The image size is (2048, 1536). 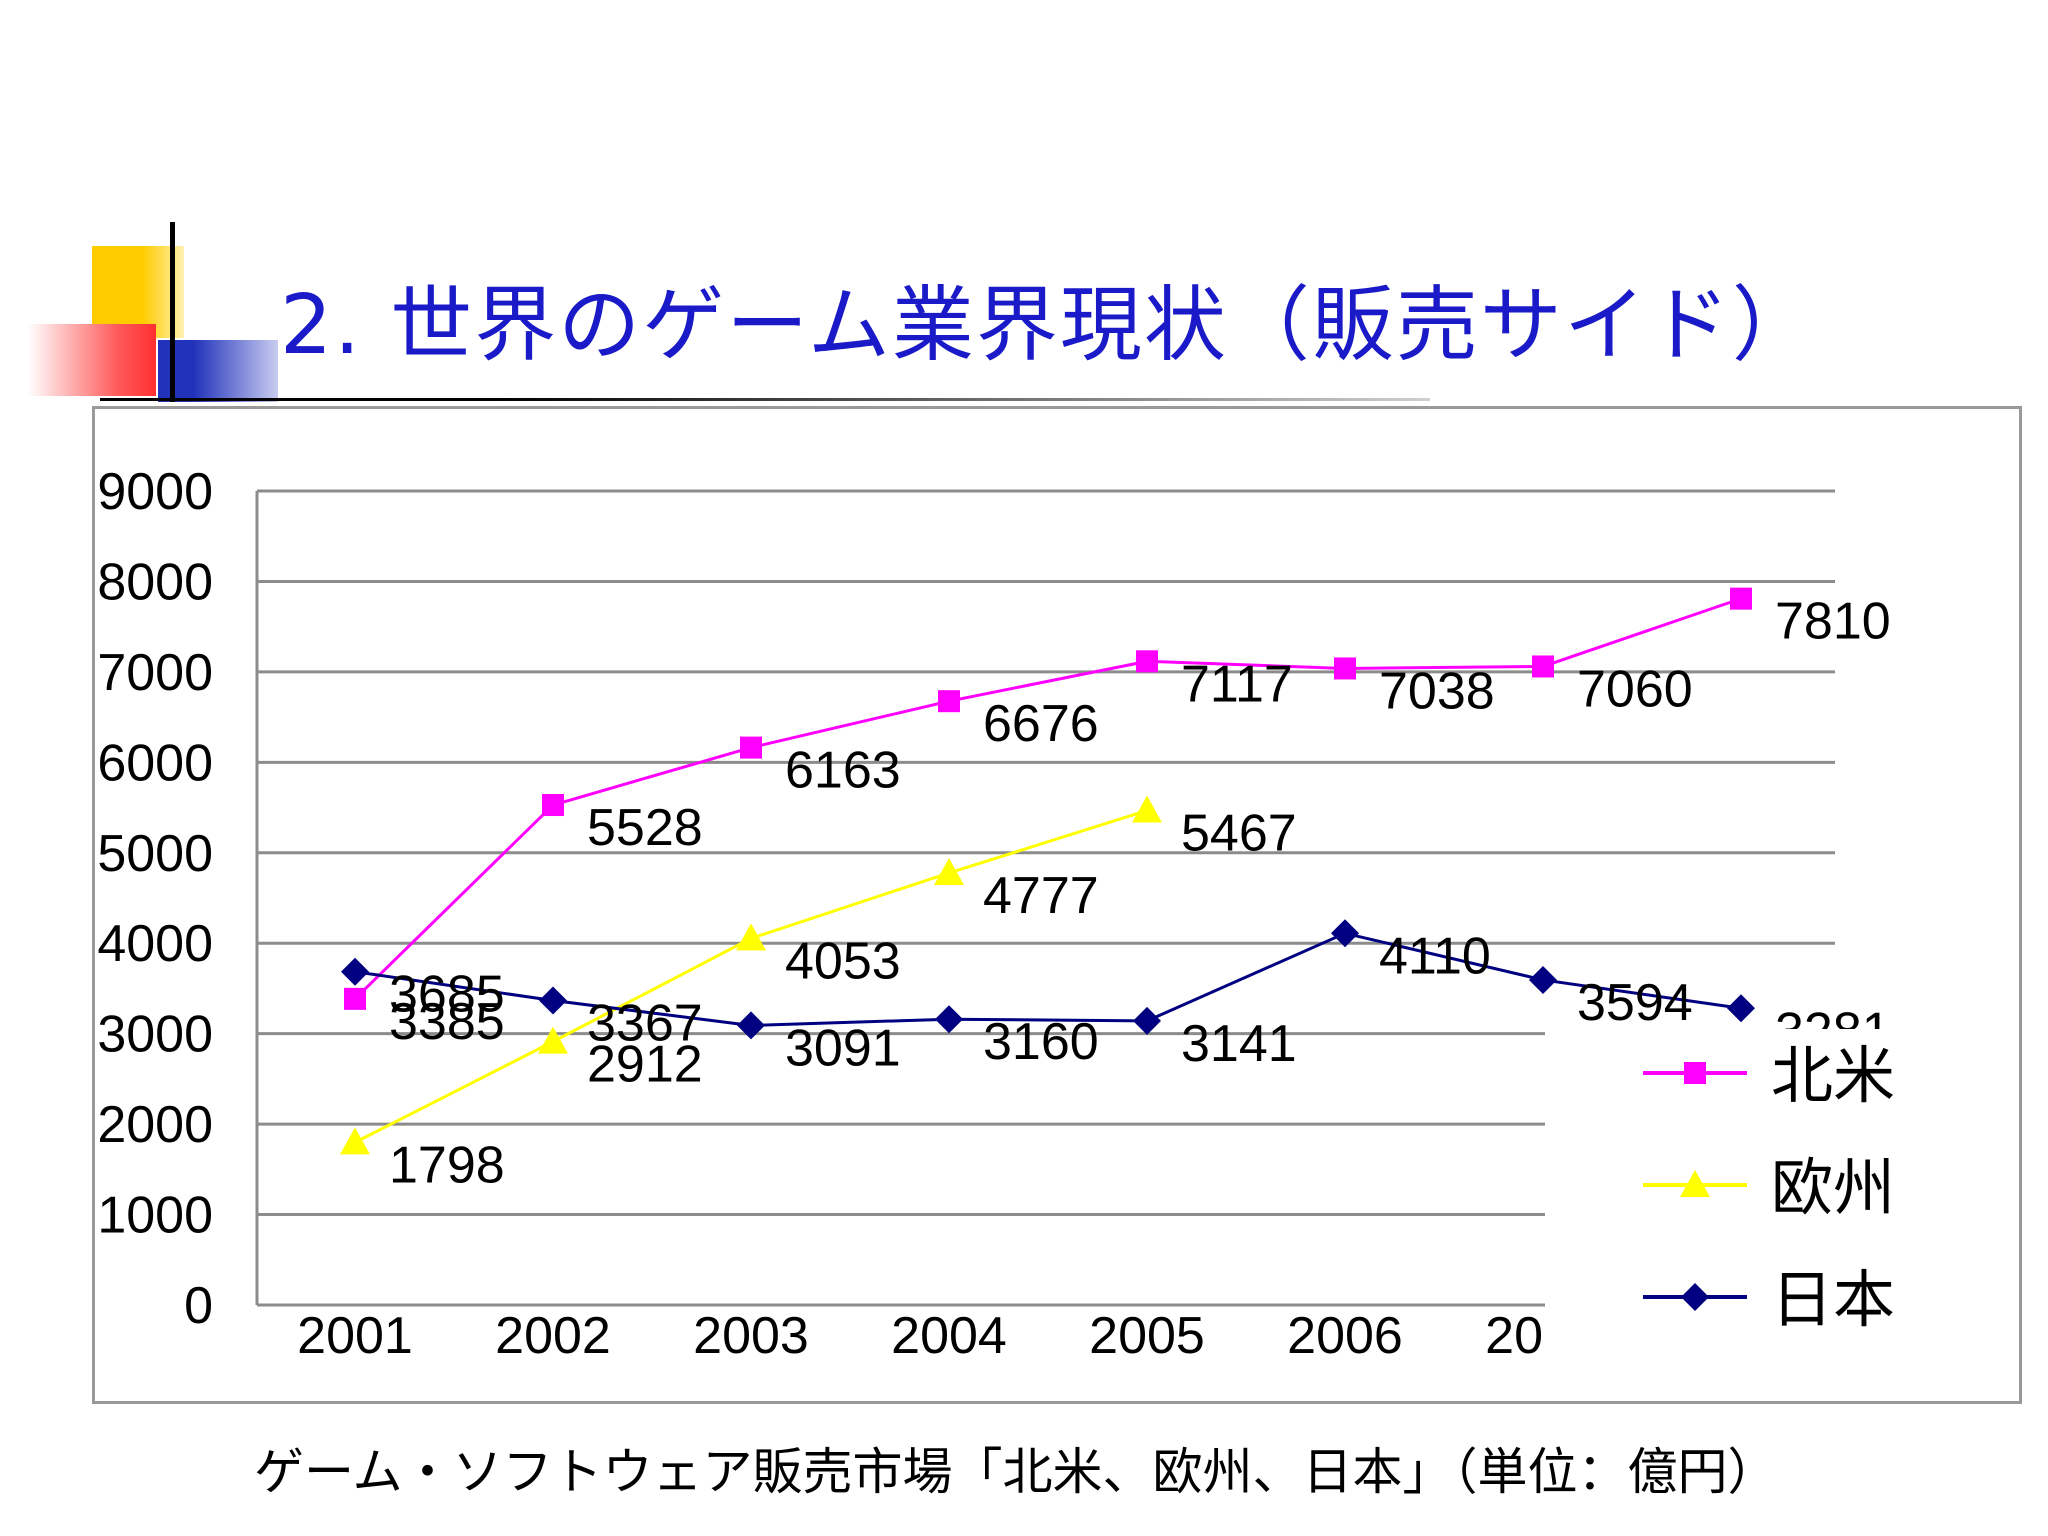 I want to click on x-tick-label: 2002, so click(x=553, y=1336).